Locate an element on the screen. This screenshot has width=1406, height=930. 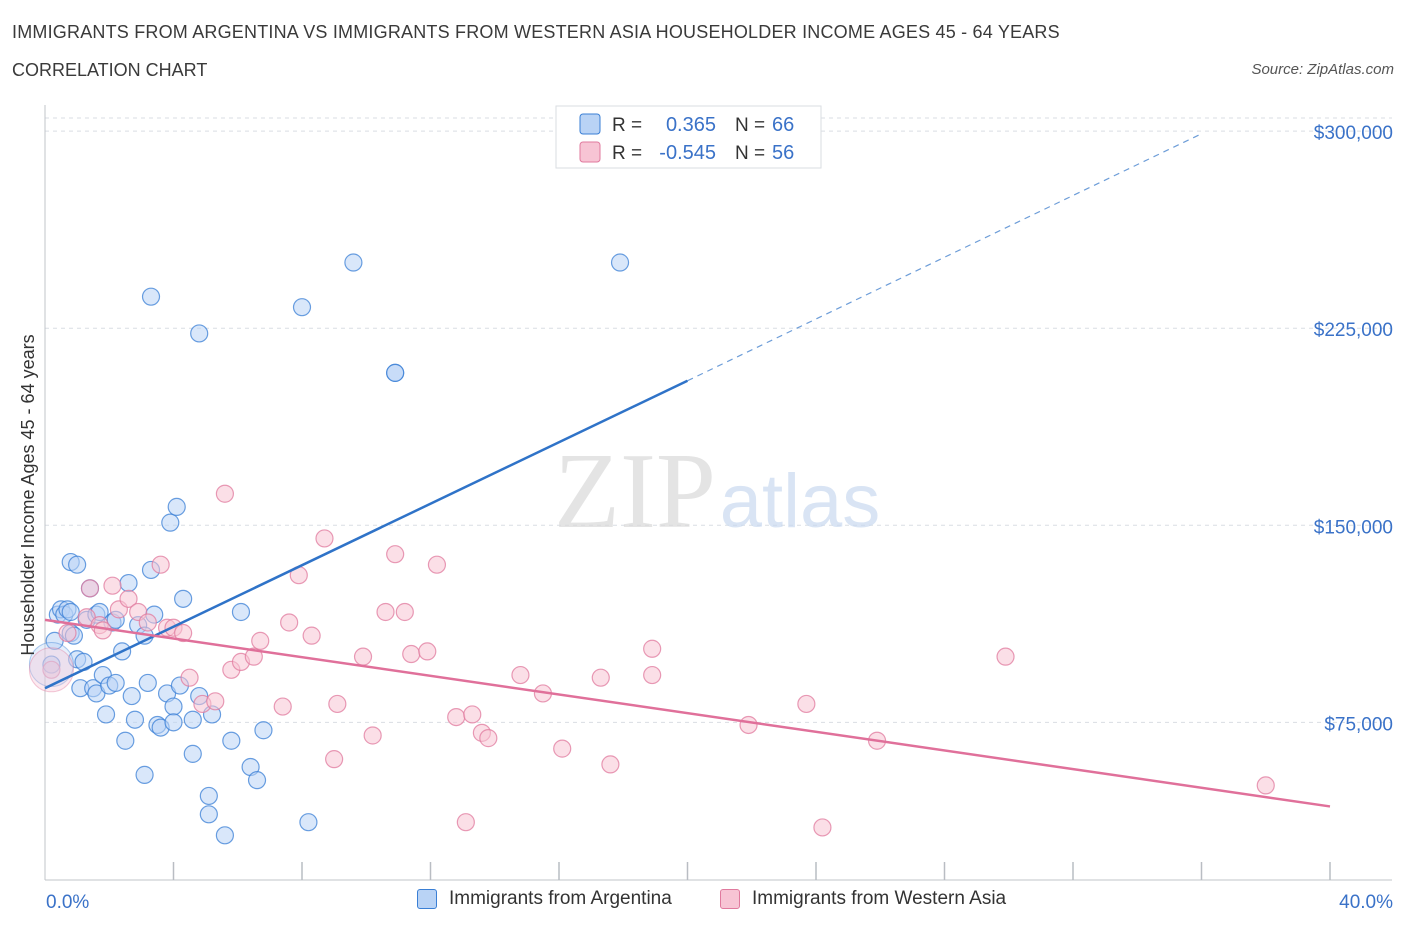
legend-swatch-western-asia-bottom is located at coordinates (730, 899).